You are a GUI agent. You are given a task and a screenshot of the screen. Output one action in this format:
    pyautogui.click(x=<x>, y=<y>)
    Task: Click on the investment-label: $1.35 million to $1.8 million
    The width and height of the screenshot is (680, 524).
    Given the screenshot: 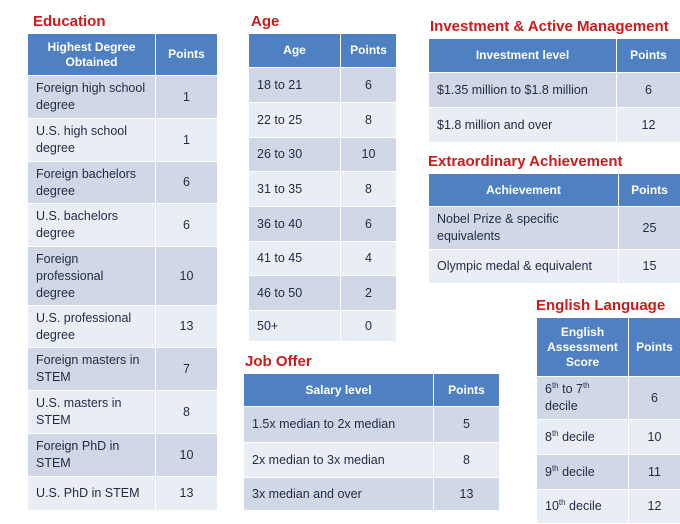 What is the action you would take?
    pyautogui.click(x=523, y=90)
    